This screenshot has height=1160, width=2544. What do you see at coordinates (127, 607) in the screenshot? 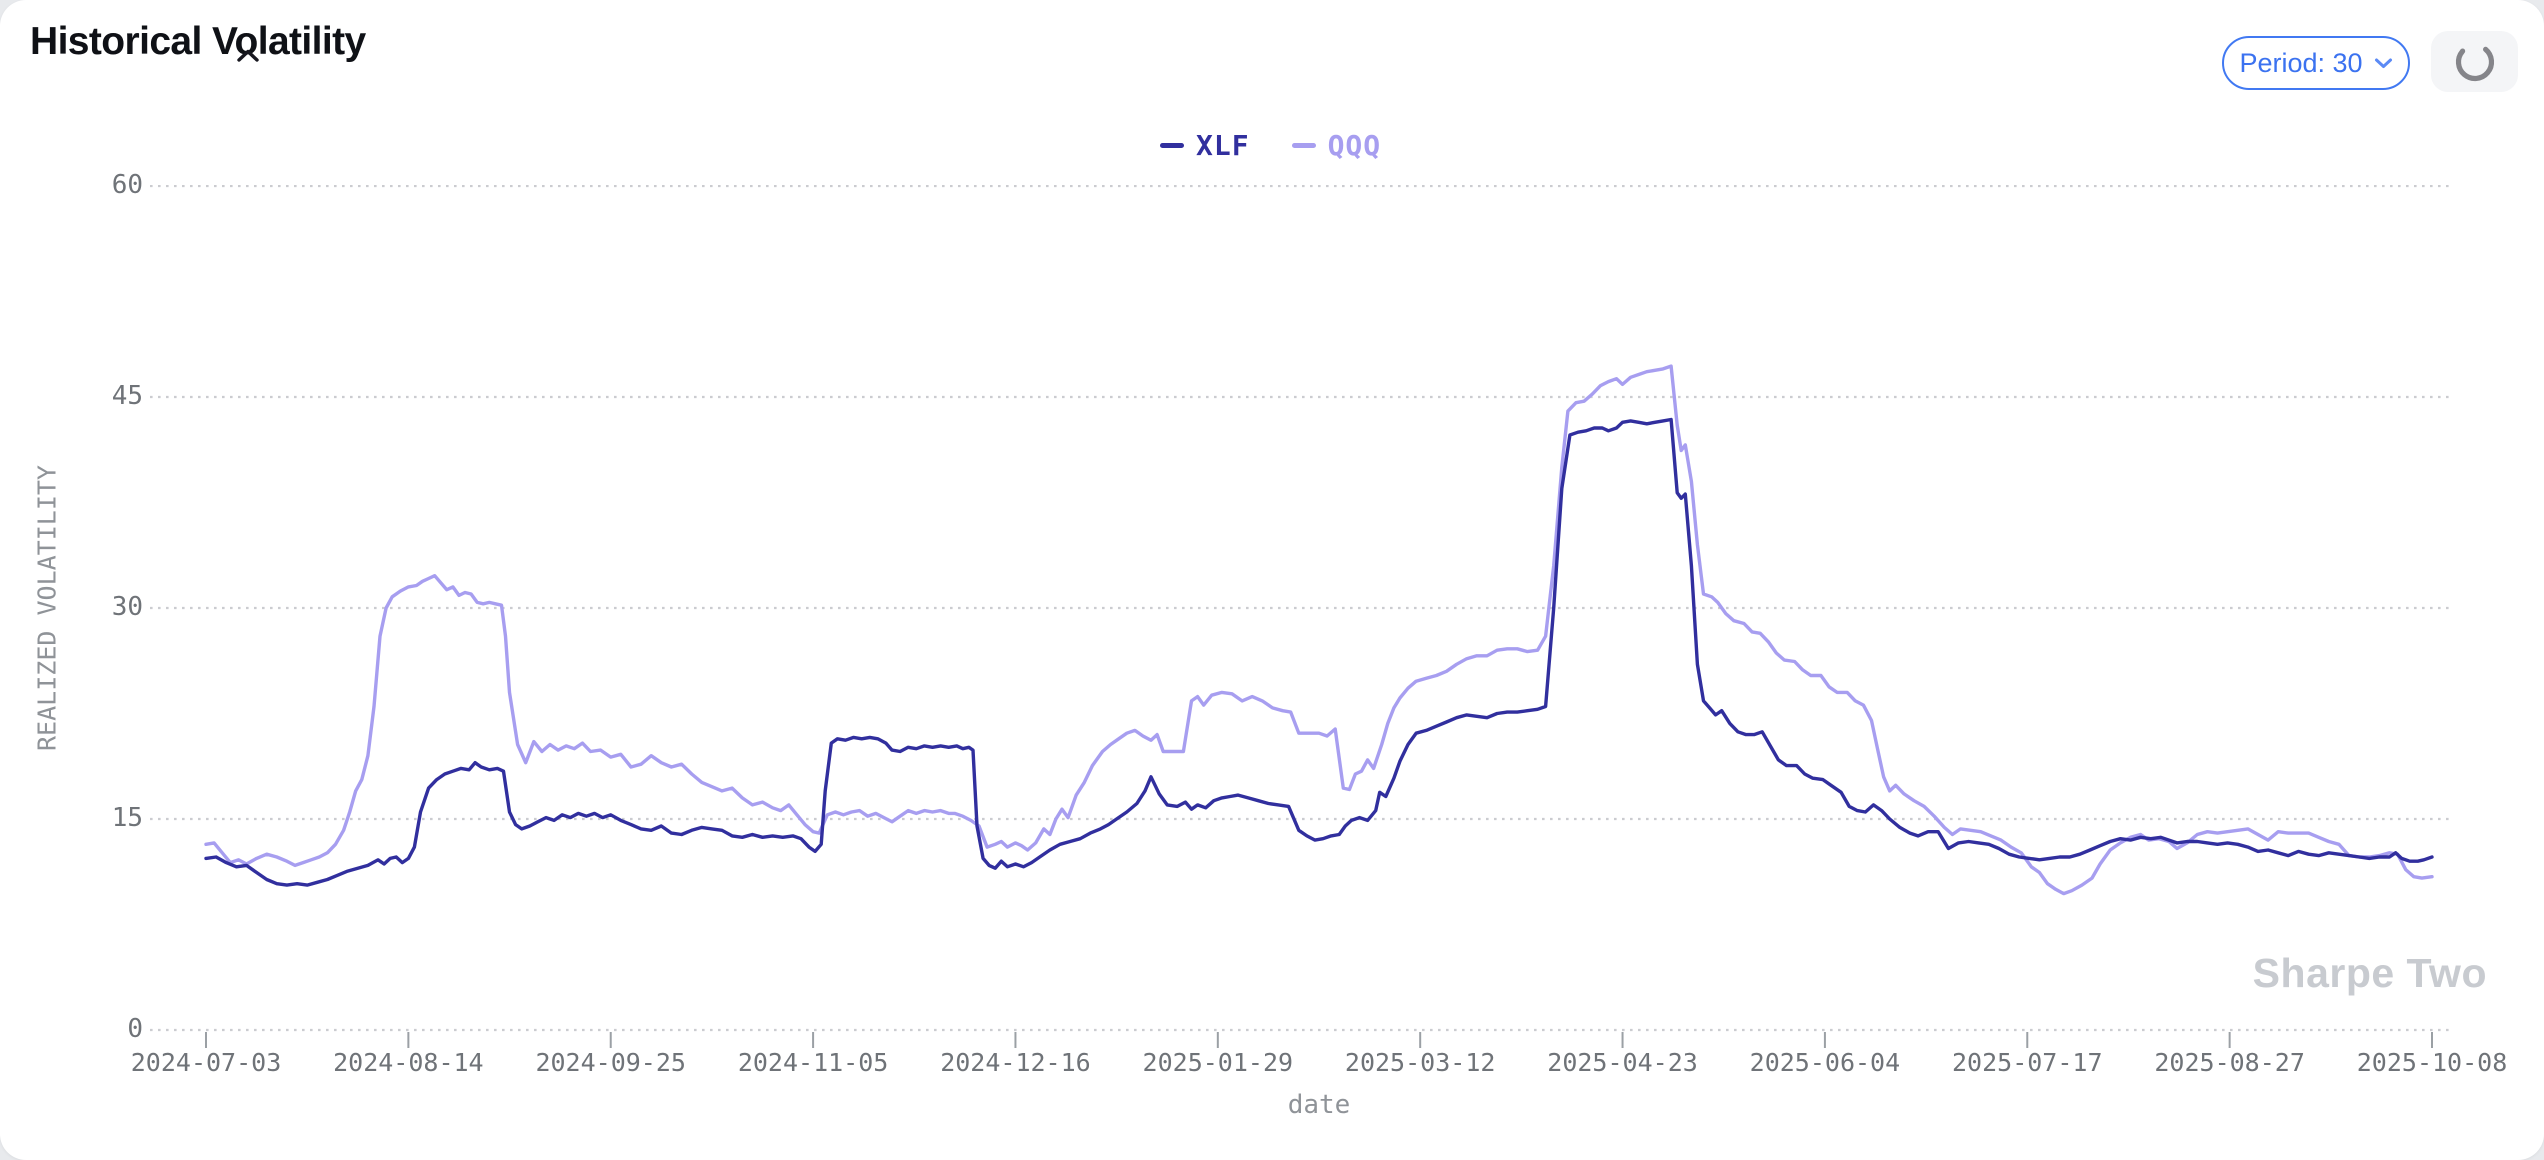
I see `y-tick-label-30: 30` at bounding box center [127, 607].